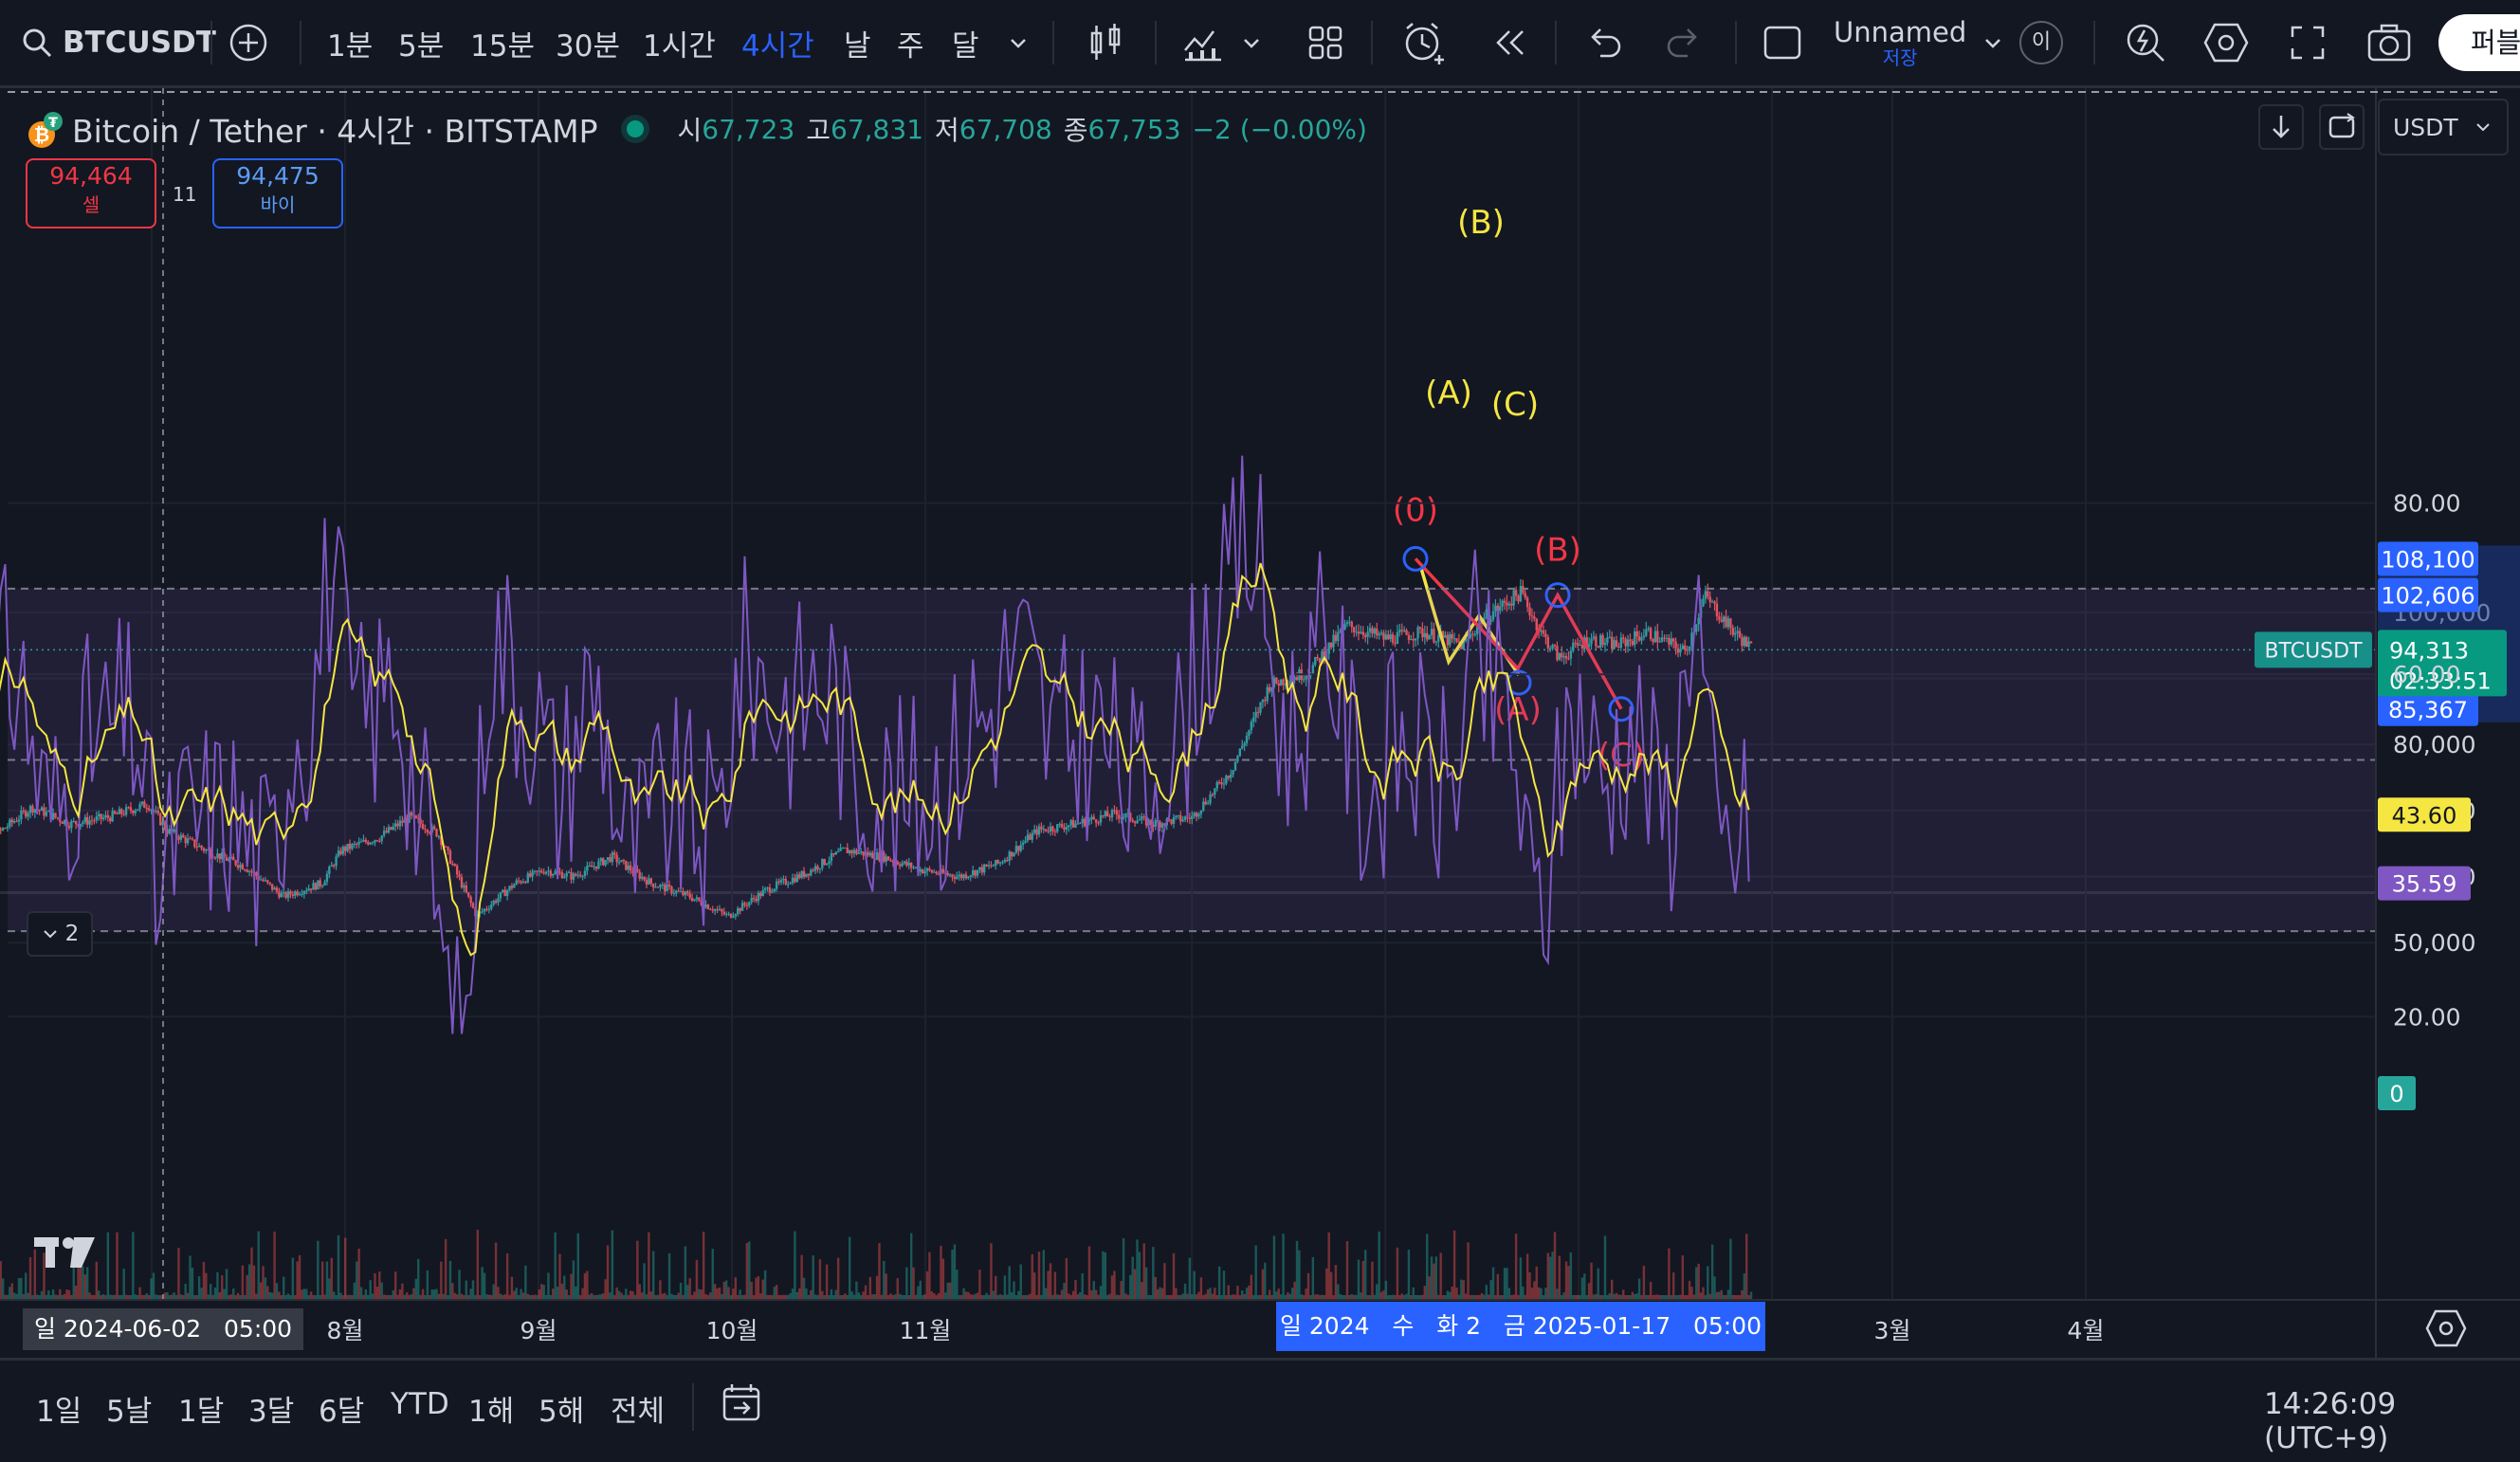  I want to click on sell-button: 94,464 셀, so click(91, 193).